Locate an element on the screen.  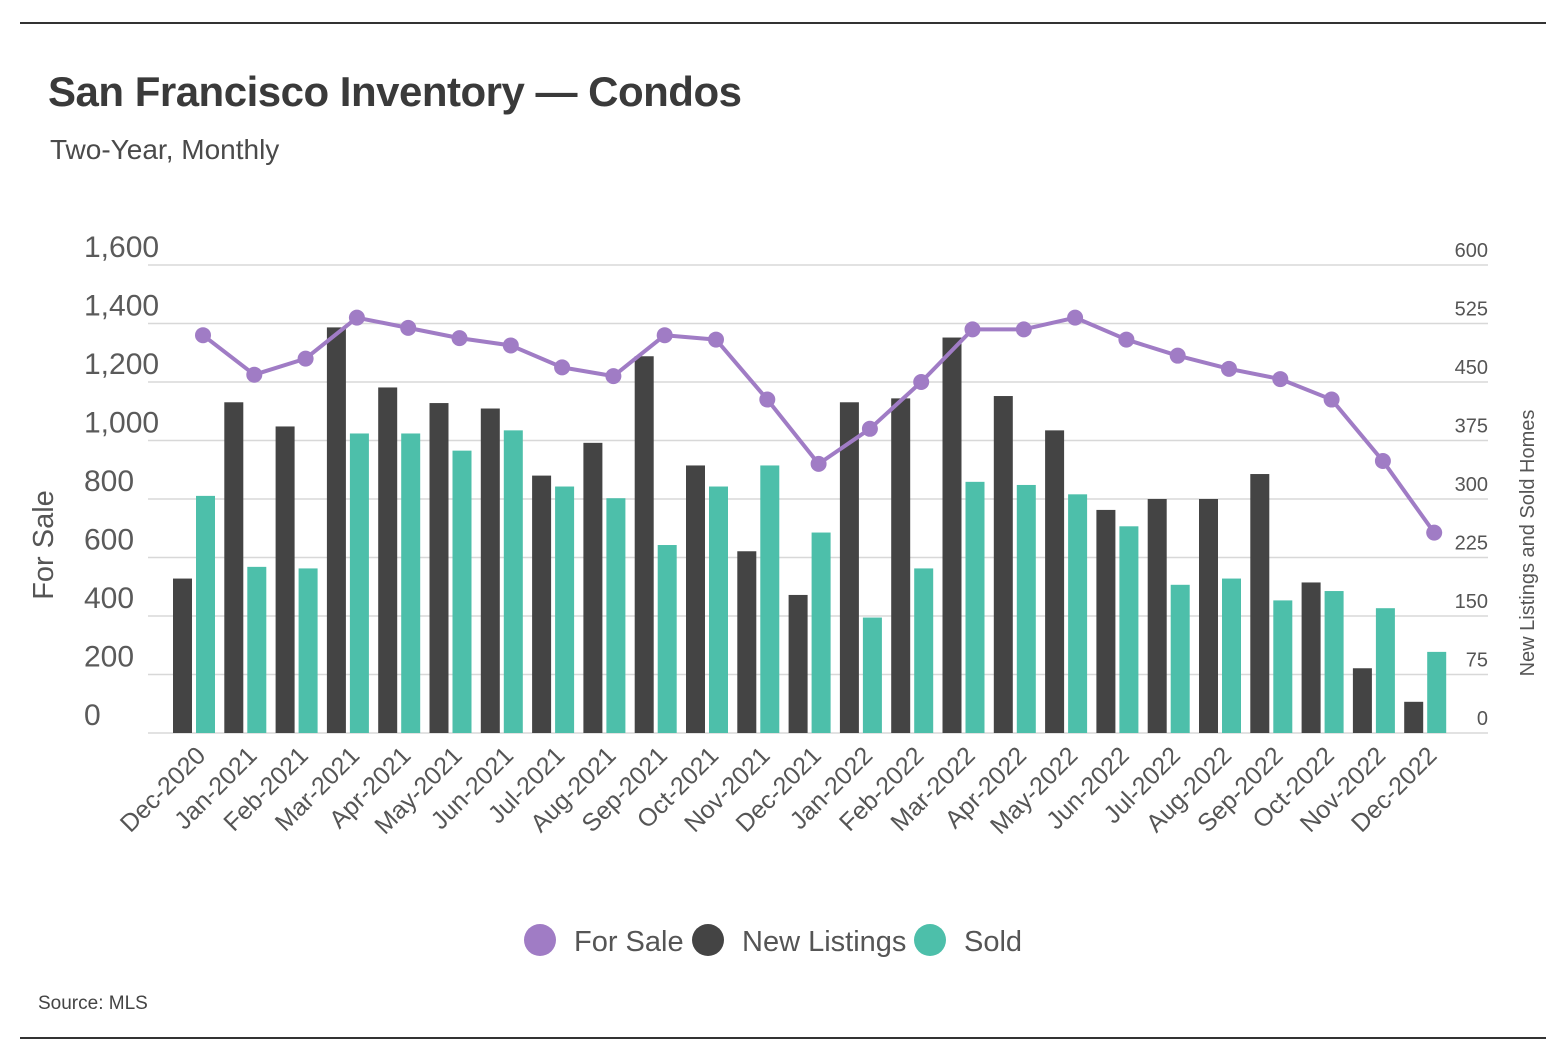
y-left-tick-label: 1,000 is located at coordinates (121, 423).